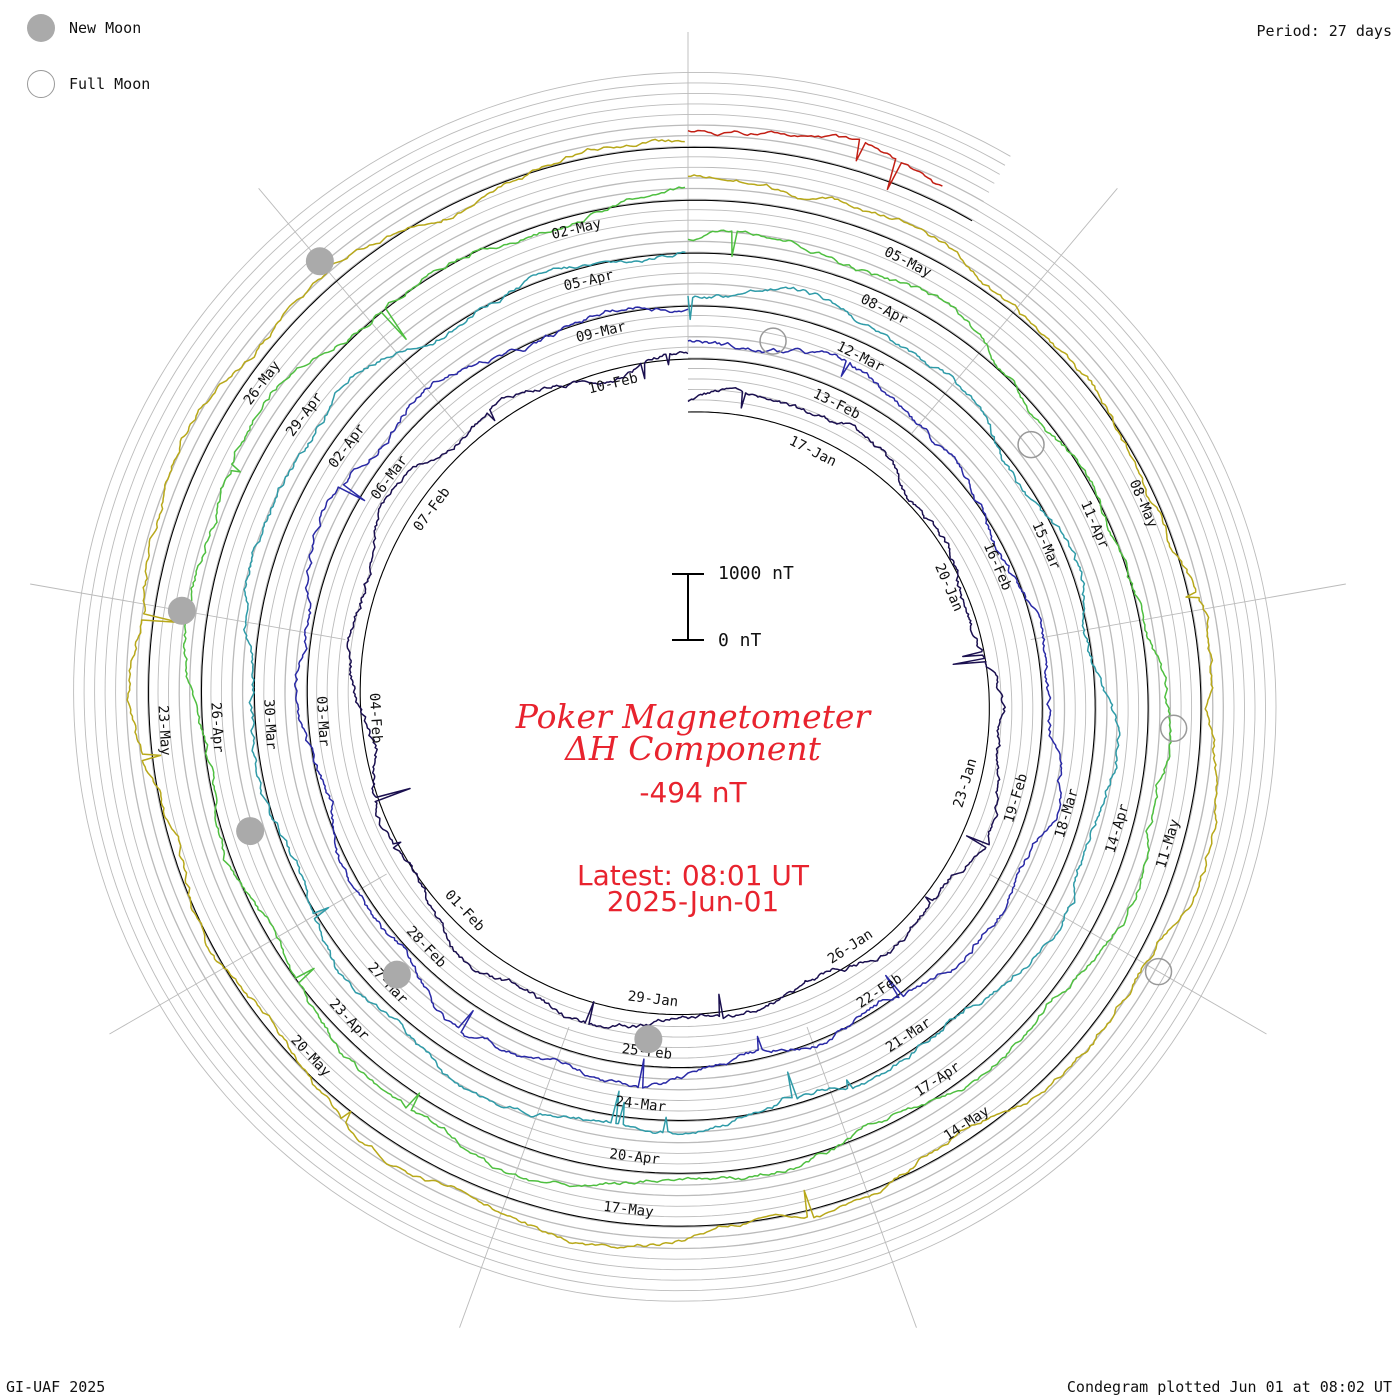 The width and height of the screenshot is (1400, 1400). Describe the element at coordinates (41, 84) in the screenshot. I see `full-moon-icon` at that location.